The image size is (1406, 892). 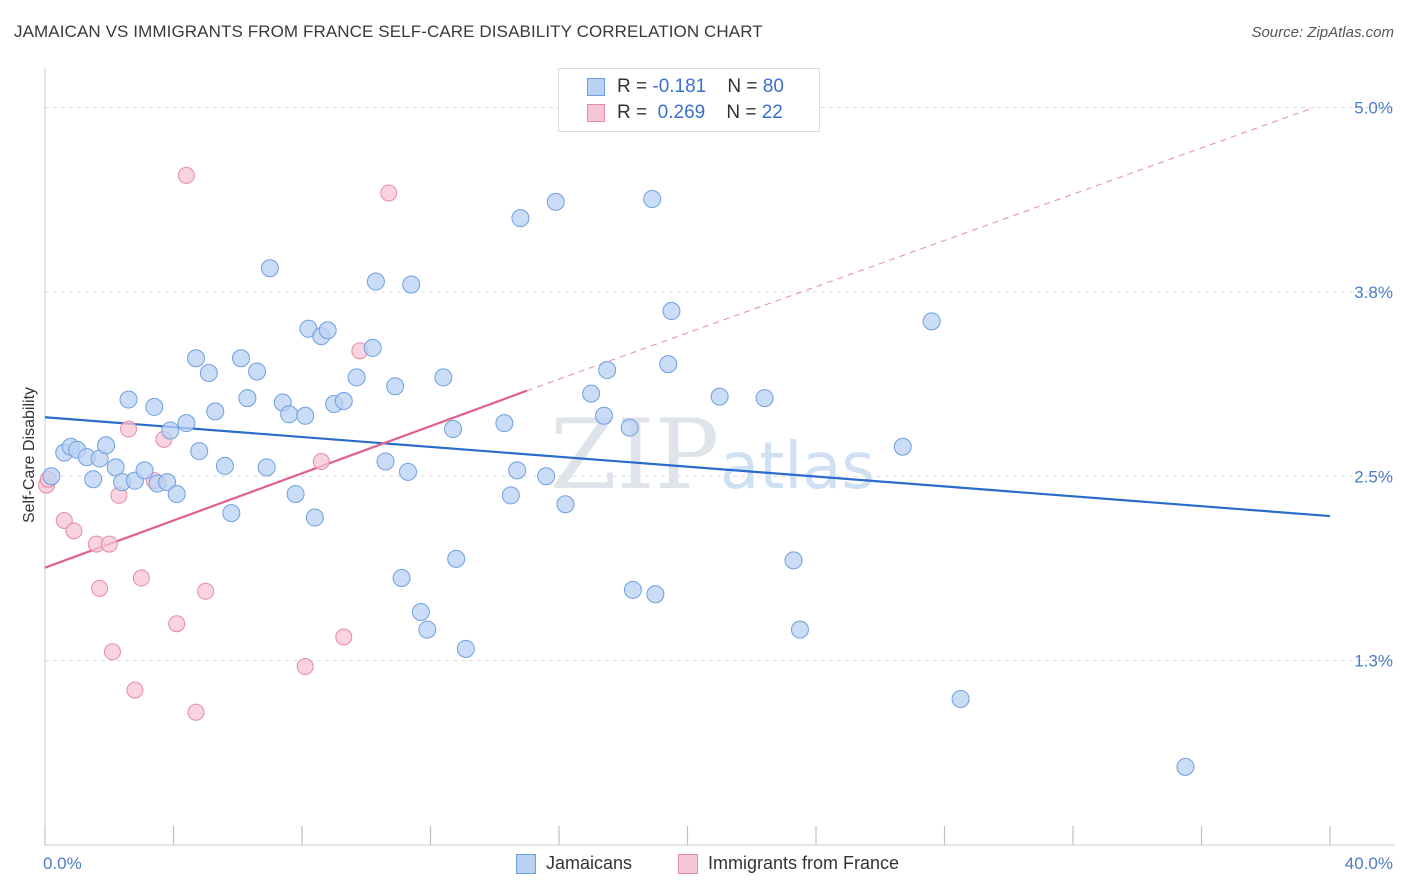 What do you see at coordinates (1373, 292) in the screenshot?
I see `y-tick-label: 3.8%` at bounding box center [1373, 292].